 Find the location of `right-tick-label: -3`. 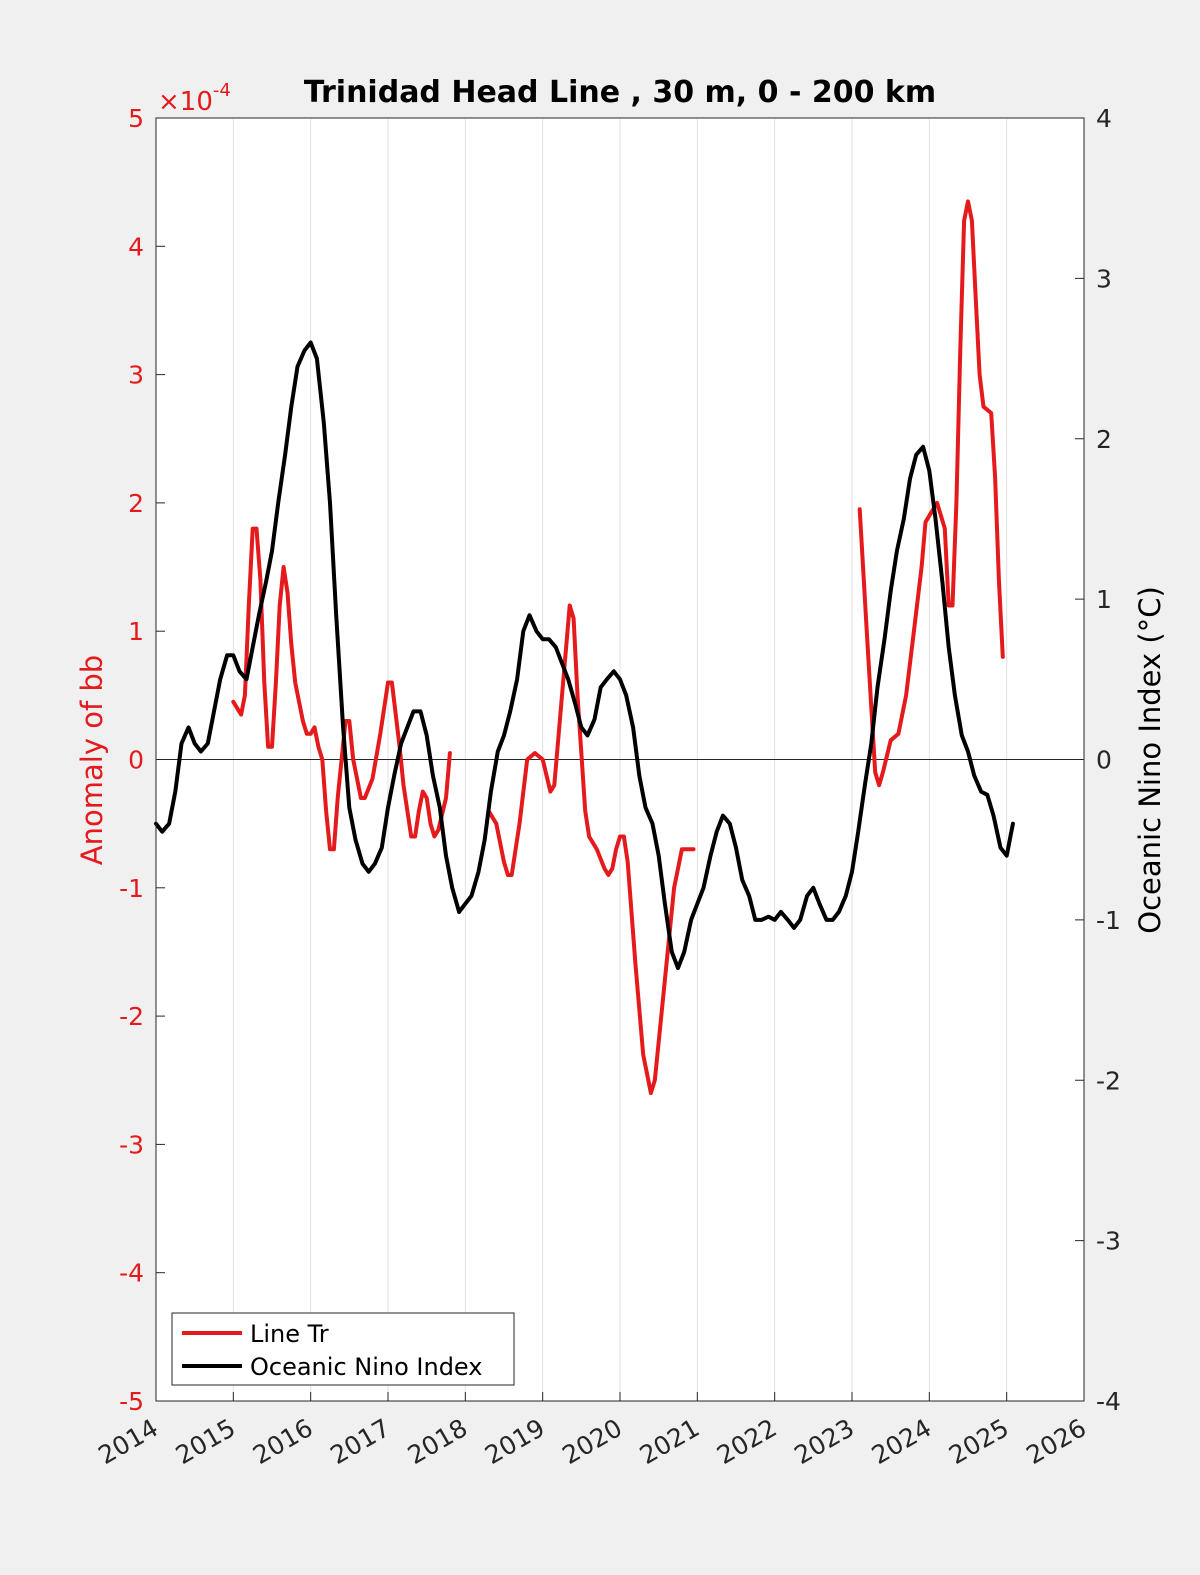

right-tick-label: -3 is located at coordinates (1108, 1241).